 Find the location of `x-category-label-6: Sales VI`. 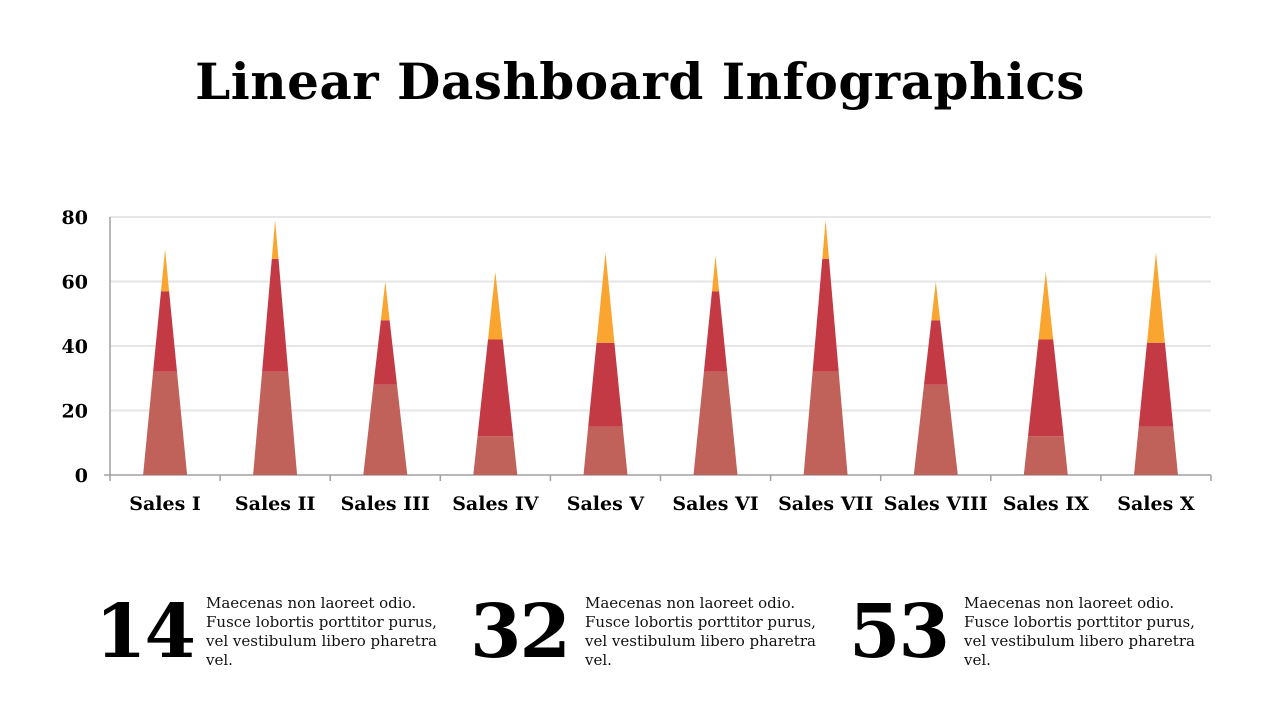

x-category-label-6: Sales VI is located at coordinates (715, 504).